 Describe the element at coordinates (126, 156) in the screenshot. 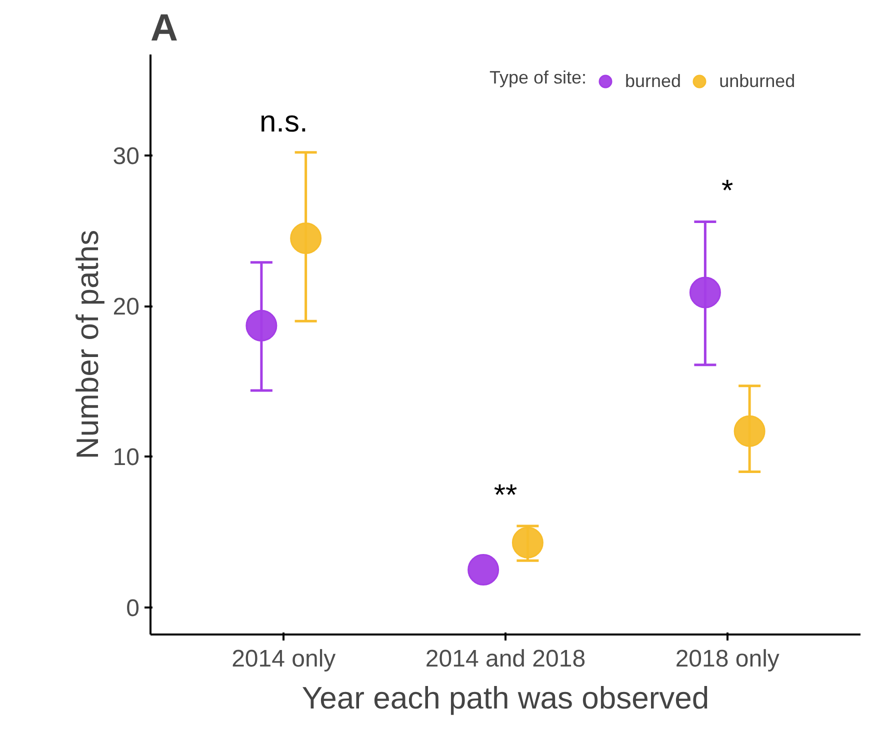

I see `y-tick-label: 30` at that location.